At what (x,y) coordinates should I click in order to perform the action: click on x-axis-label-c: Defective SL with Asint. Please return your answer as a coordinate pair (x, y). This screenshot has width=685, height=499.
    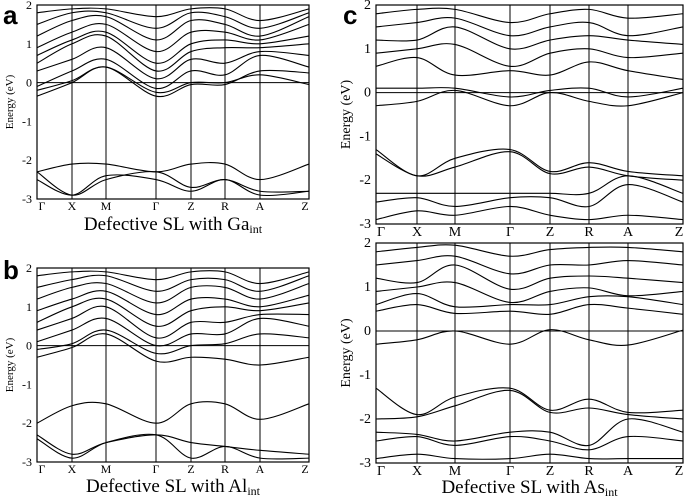
    Looking at the image, I should click on (529, 487).